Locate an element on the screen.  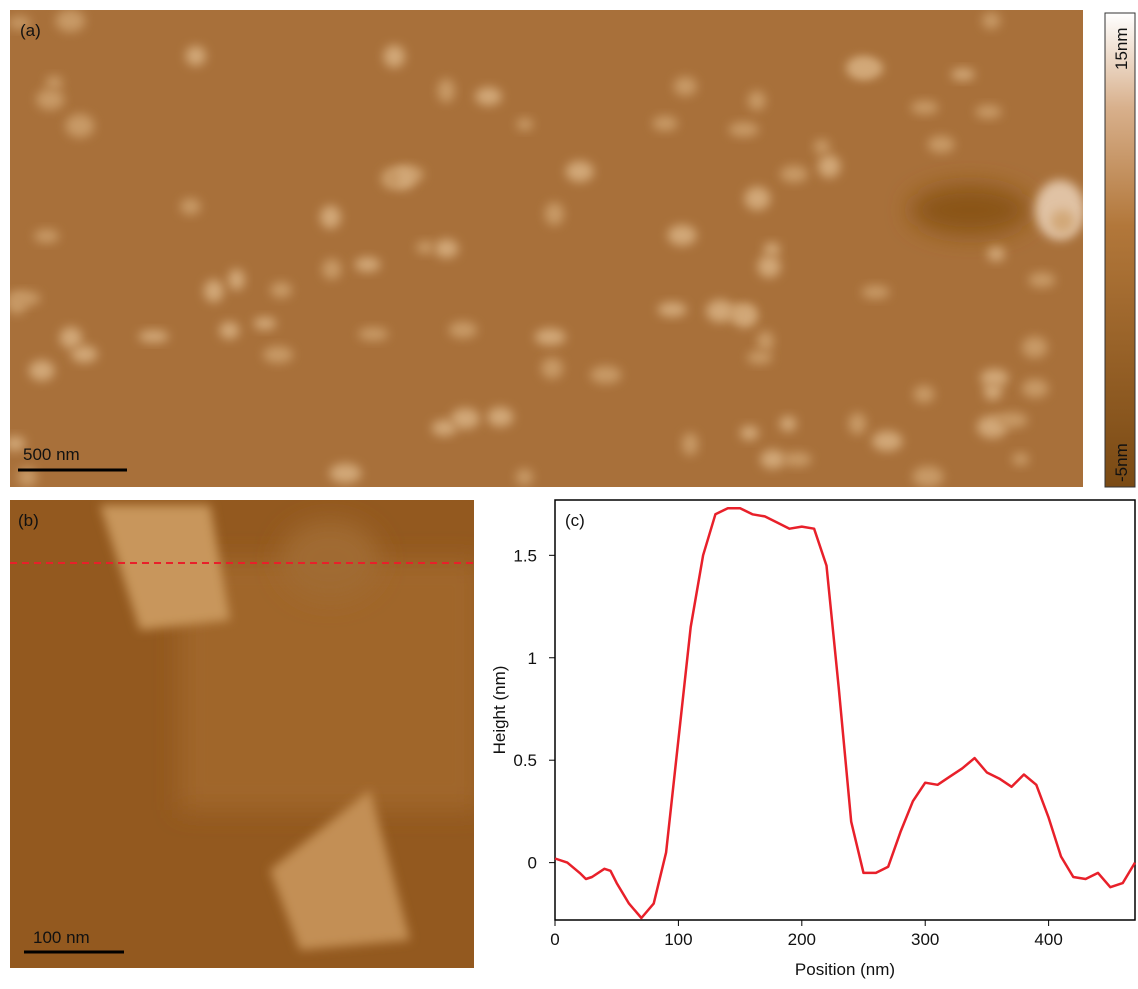
scale-bar-label: 100 nm is located at coordinates (61, 937).